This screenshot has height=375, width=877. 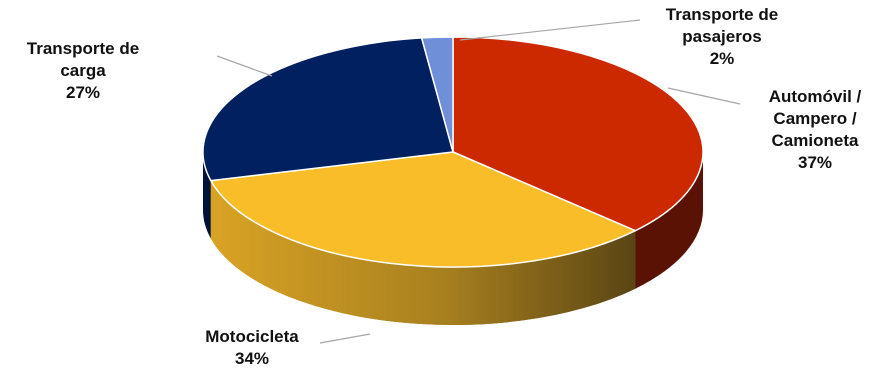 I want to click on slice-name-label: carga, so click(x=83, y=70).